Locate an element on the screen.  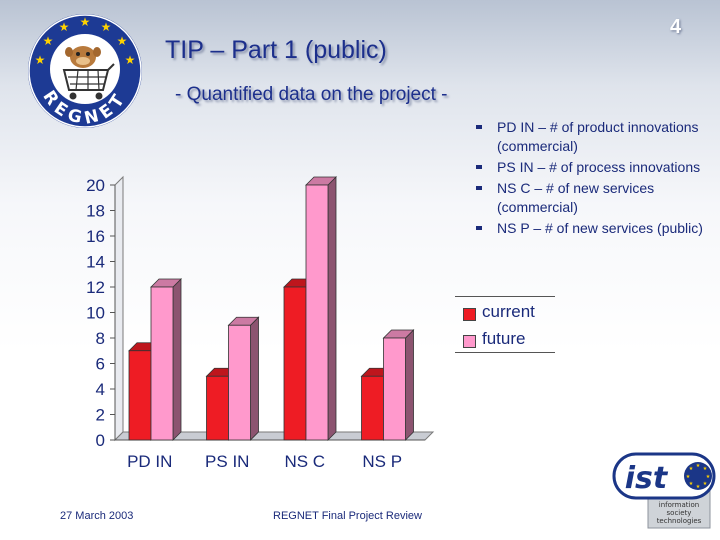
y-tick-label: 6 is located at coordinates (100, 364).